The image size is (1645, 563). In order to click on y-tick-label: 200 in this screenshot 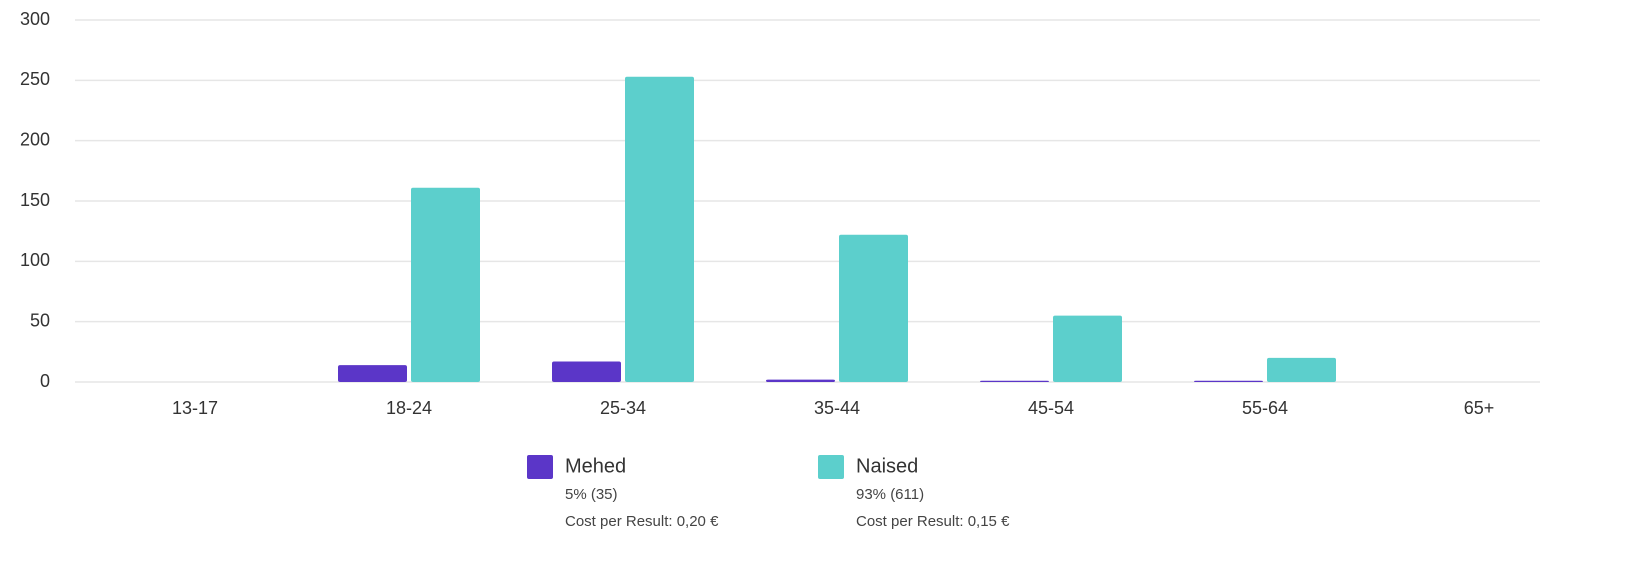, I will do `click(35, 139)`.